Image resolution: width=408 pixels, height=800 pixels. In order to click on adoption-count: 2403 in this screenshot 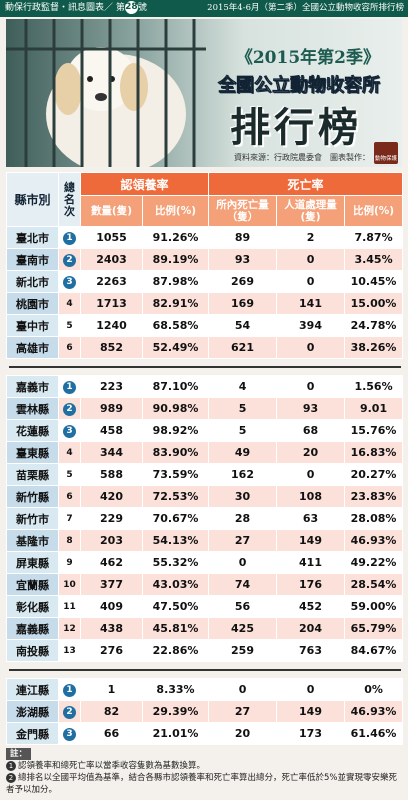, I will do `click(111, 259)`.